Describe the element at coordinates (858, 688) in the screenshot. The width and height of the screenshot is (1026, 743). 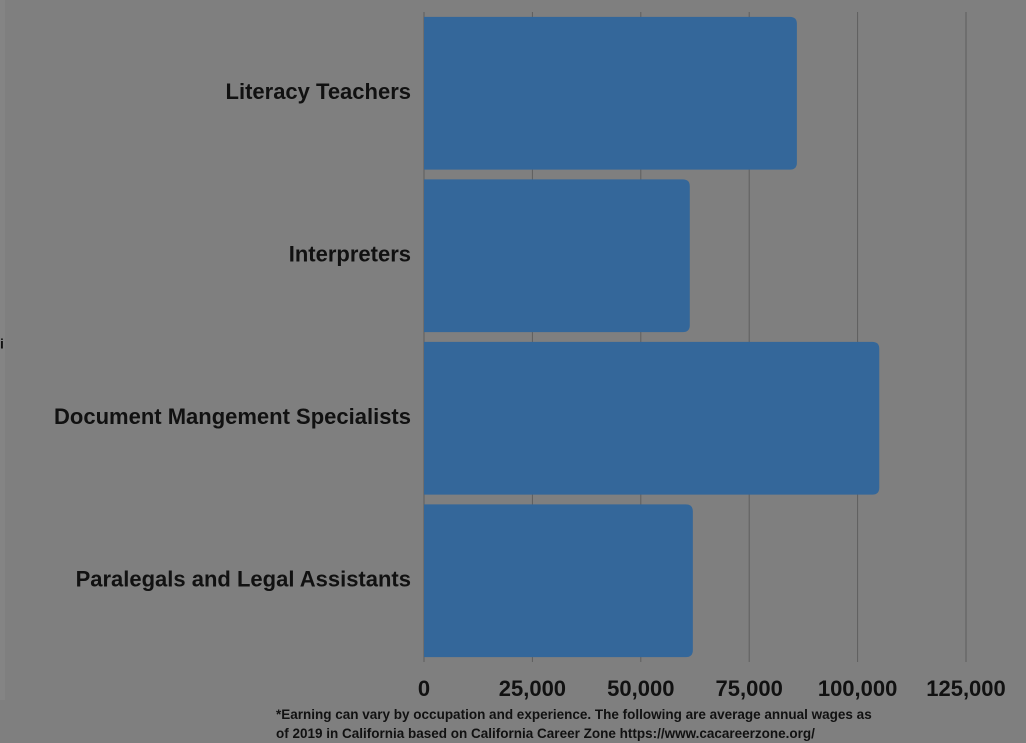
I see `x-tick-label: 100,000` at that location.